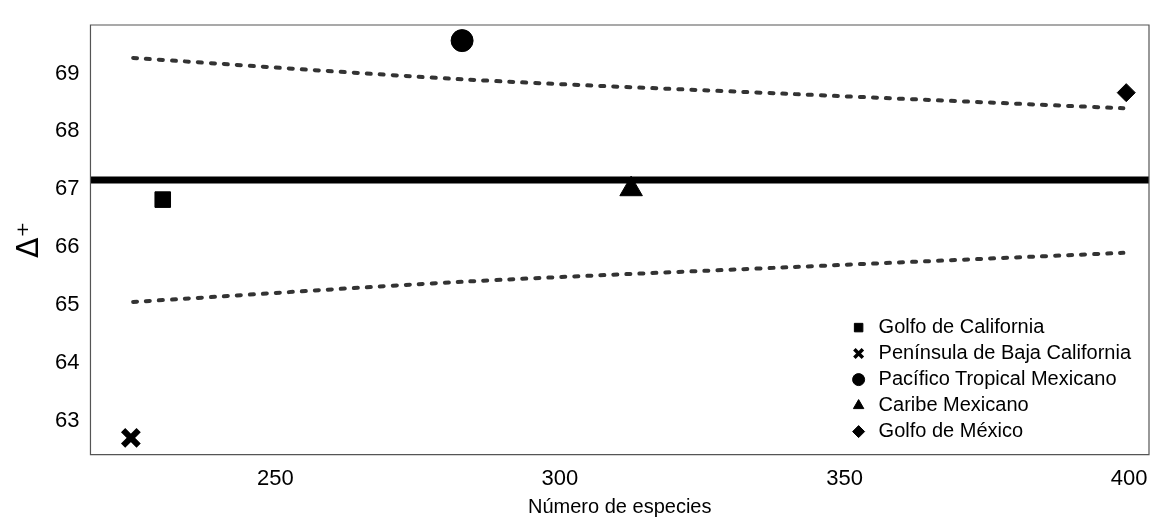 The height and width of the screenshot is (527, 1174). I want to click on x-tick-label: 250, so click(275, 477).